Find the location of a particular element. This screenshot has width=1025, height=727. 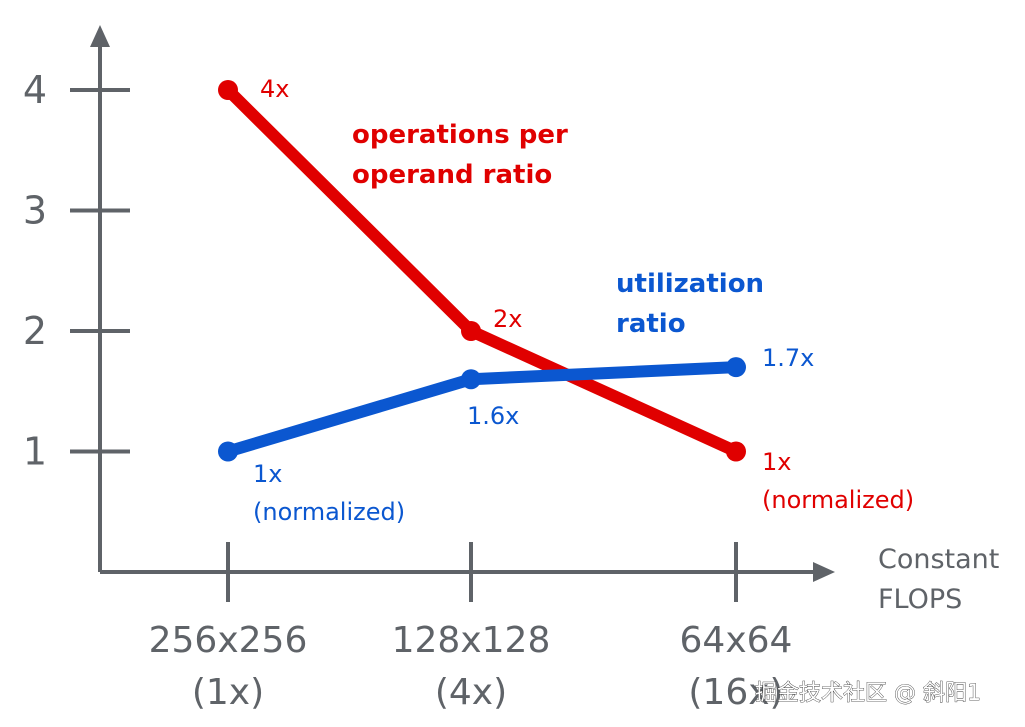

data-label: 4x is located at coordinates (274, 89).